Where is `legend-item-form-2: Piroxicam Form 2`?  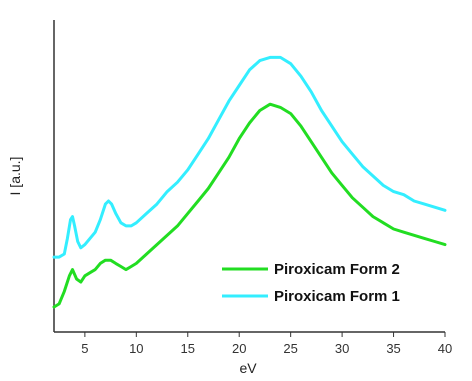
legend-item-form-2: Piroxicam Form 2 is located at coordinates (311, 269).